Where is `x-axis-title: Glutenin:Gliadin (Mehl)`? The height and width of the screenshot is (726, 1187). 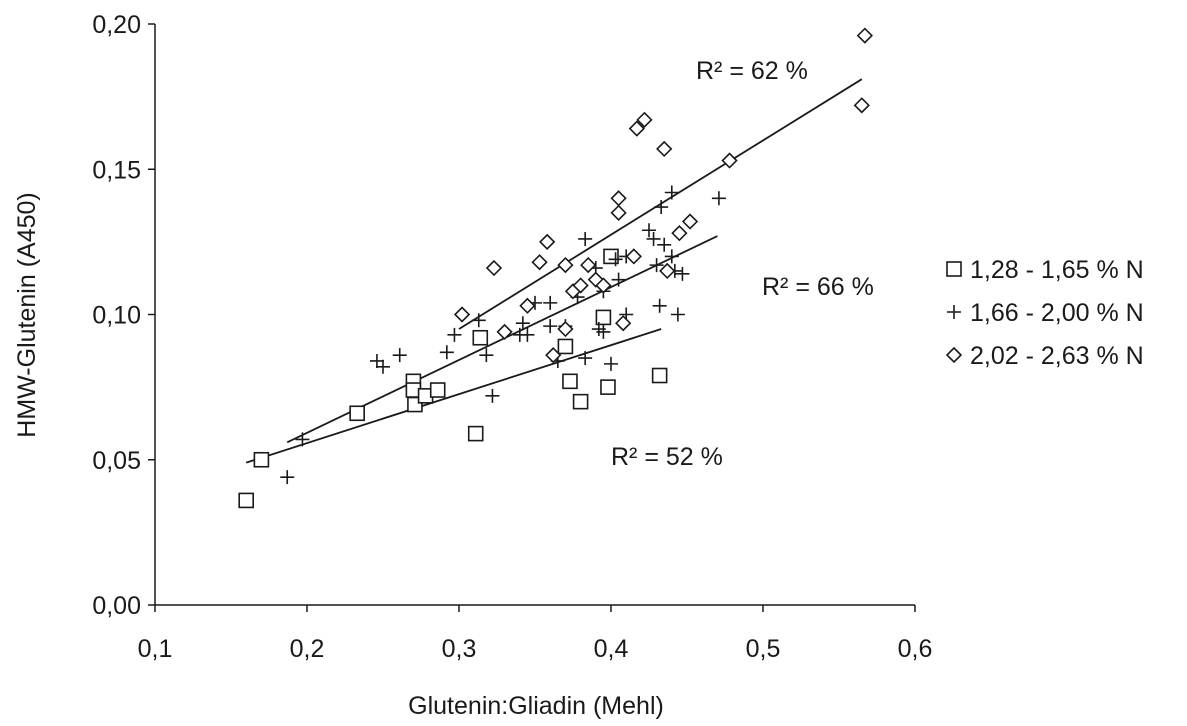 x-axis-title: Glutenin:Gliadin (Mehl) is located at coordinates (536, 706).